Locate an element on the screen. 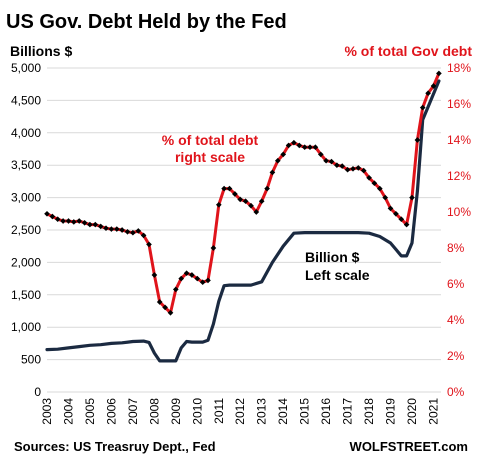  x-tick-label: 2009 is located at coordinates (176, 411).